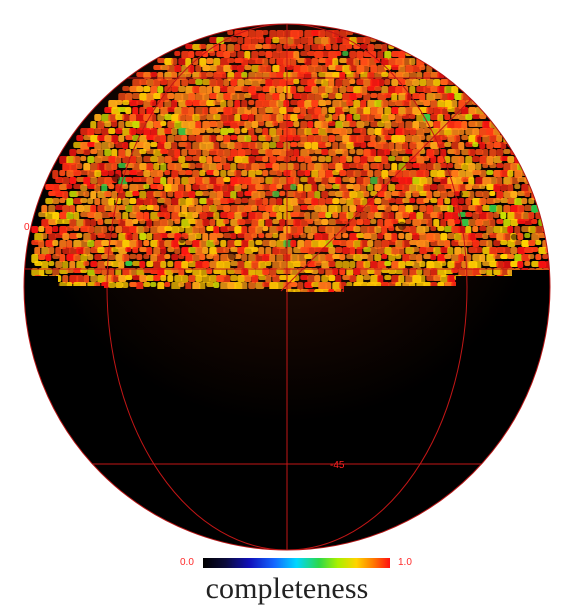  Describe the element at coordinates (296, 563) in the screenshot. I see `colorbar-gradient` at that location.